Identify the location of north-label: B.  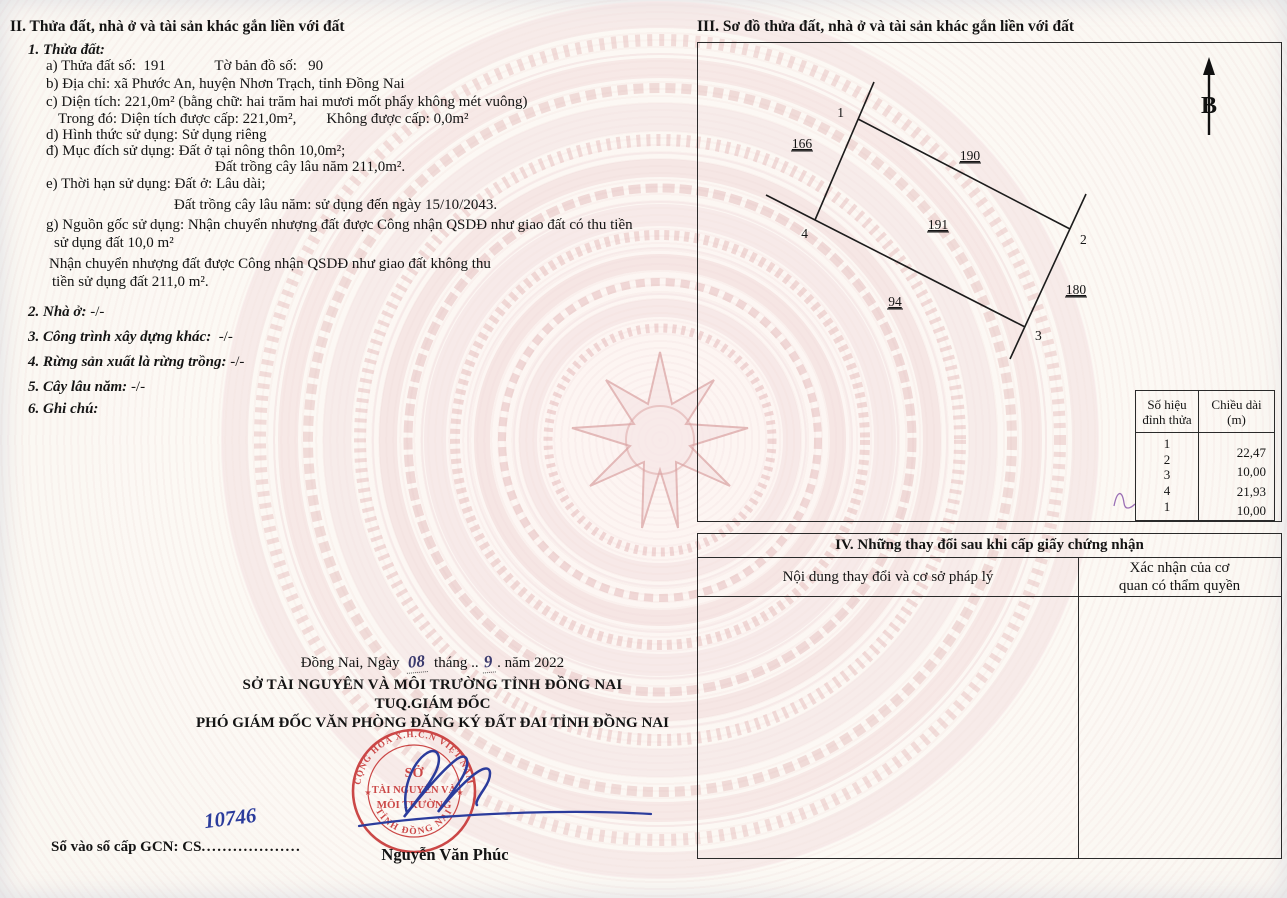
(1209, 106).